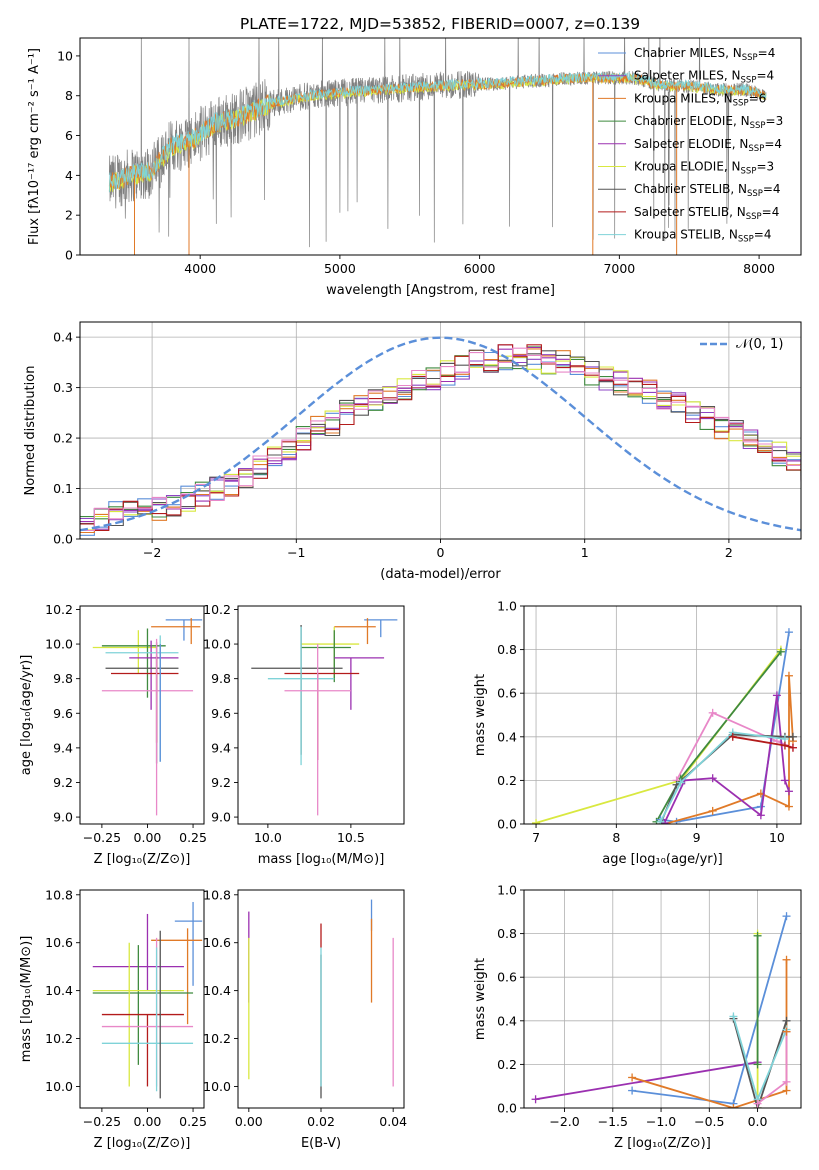 This screenshot has width=819, height=1170. Describe the element at coordinates (102, 837) in the screenshot. I see `x-tick-label: −0.25` at that location.